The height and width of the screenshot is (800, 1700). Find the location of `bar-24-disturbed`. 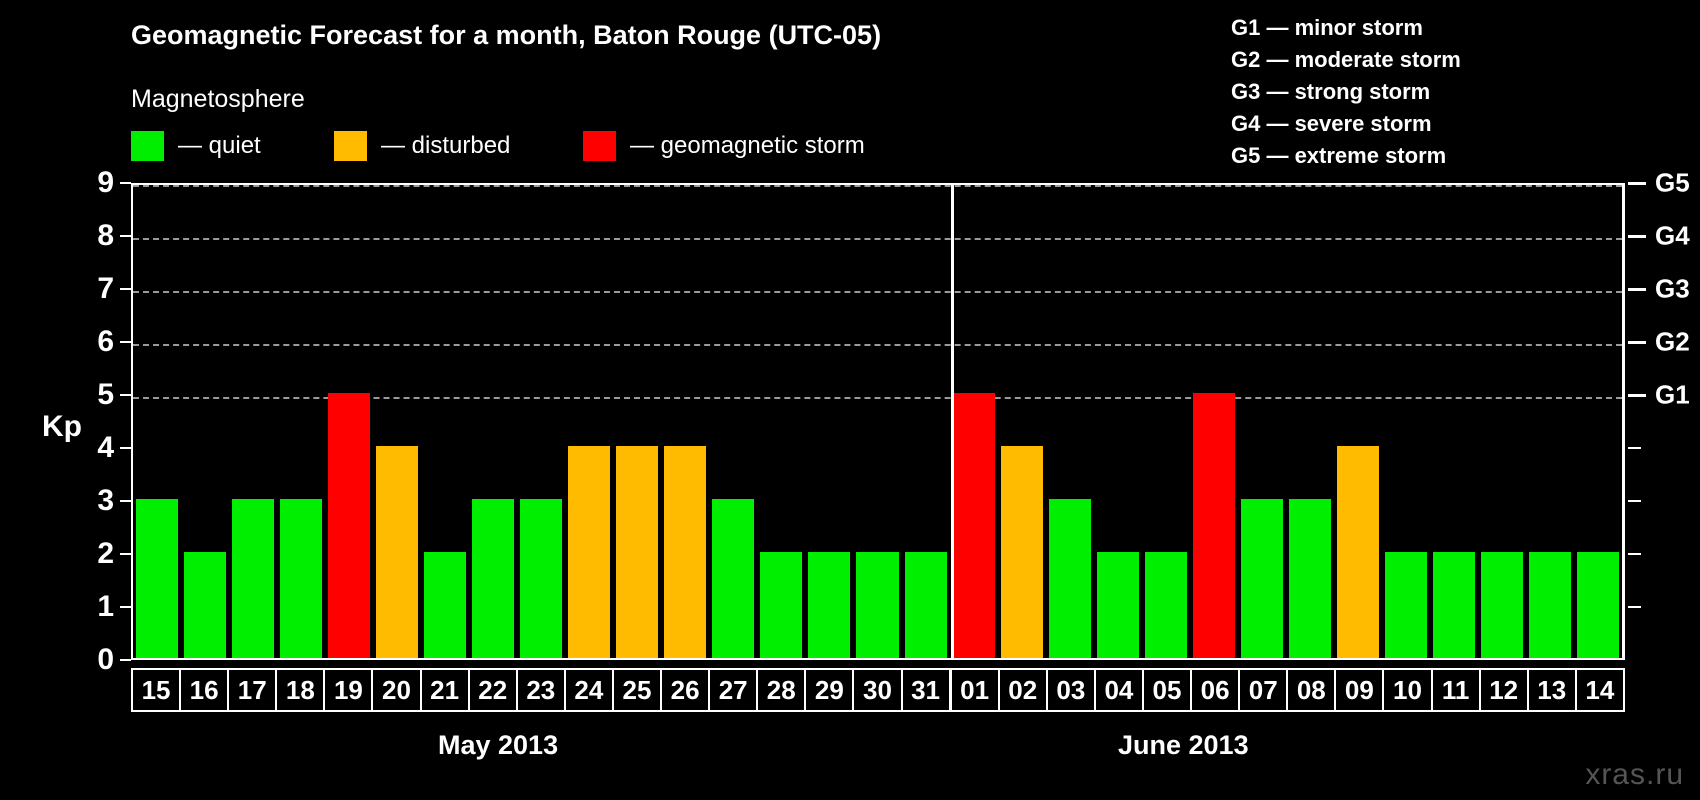

bar-24-disturbed is located at coordinates (589, 552).